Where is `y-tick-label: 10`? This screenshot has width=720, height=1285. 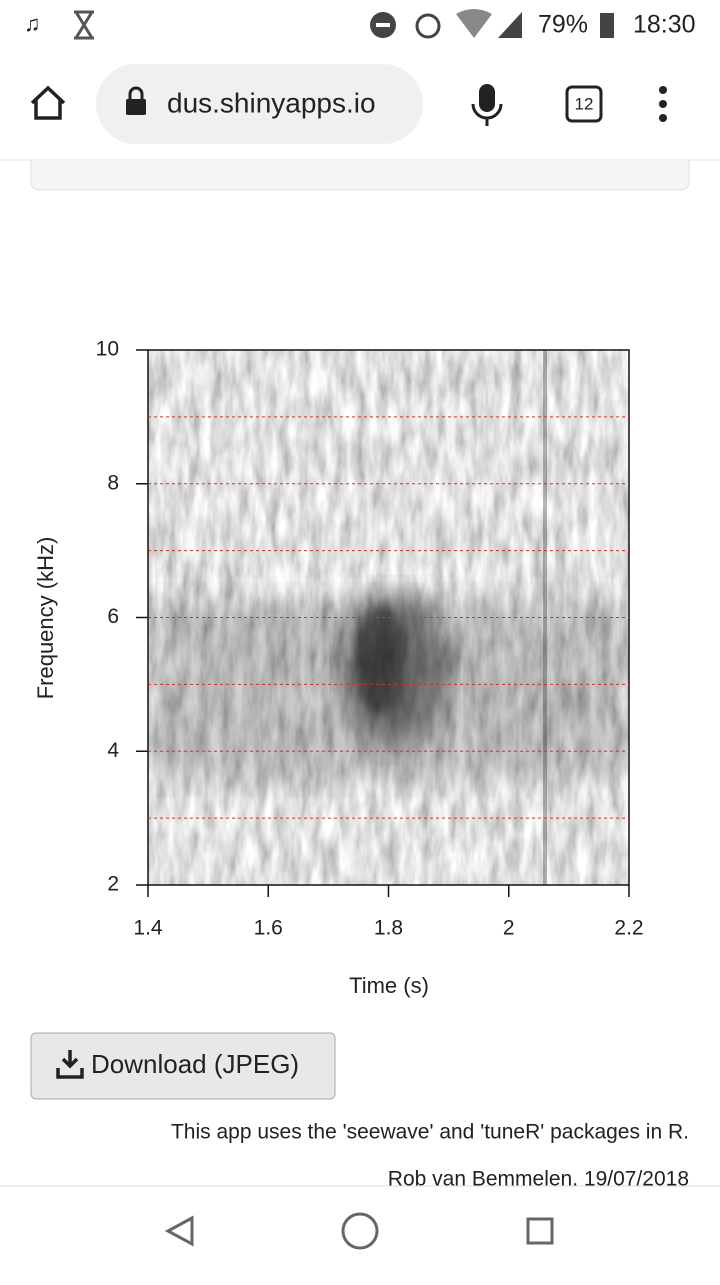
y-tick-label: 10 is located at coordinates (107, 349).